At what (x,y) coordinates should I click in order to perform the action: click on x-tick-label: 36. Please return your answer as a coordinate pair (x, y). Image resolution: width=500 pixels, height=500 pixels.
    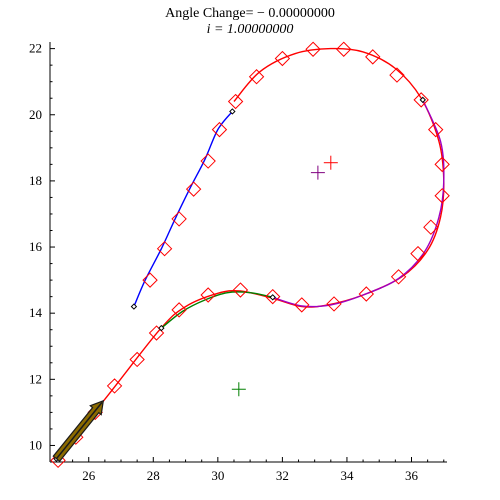
    Looking at the image, I should click on (412, 475).